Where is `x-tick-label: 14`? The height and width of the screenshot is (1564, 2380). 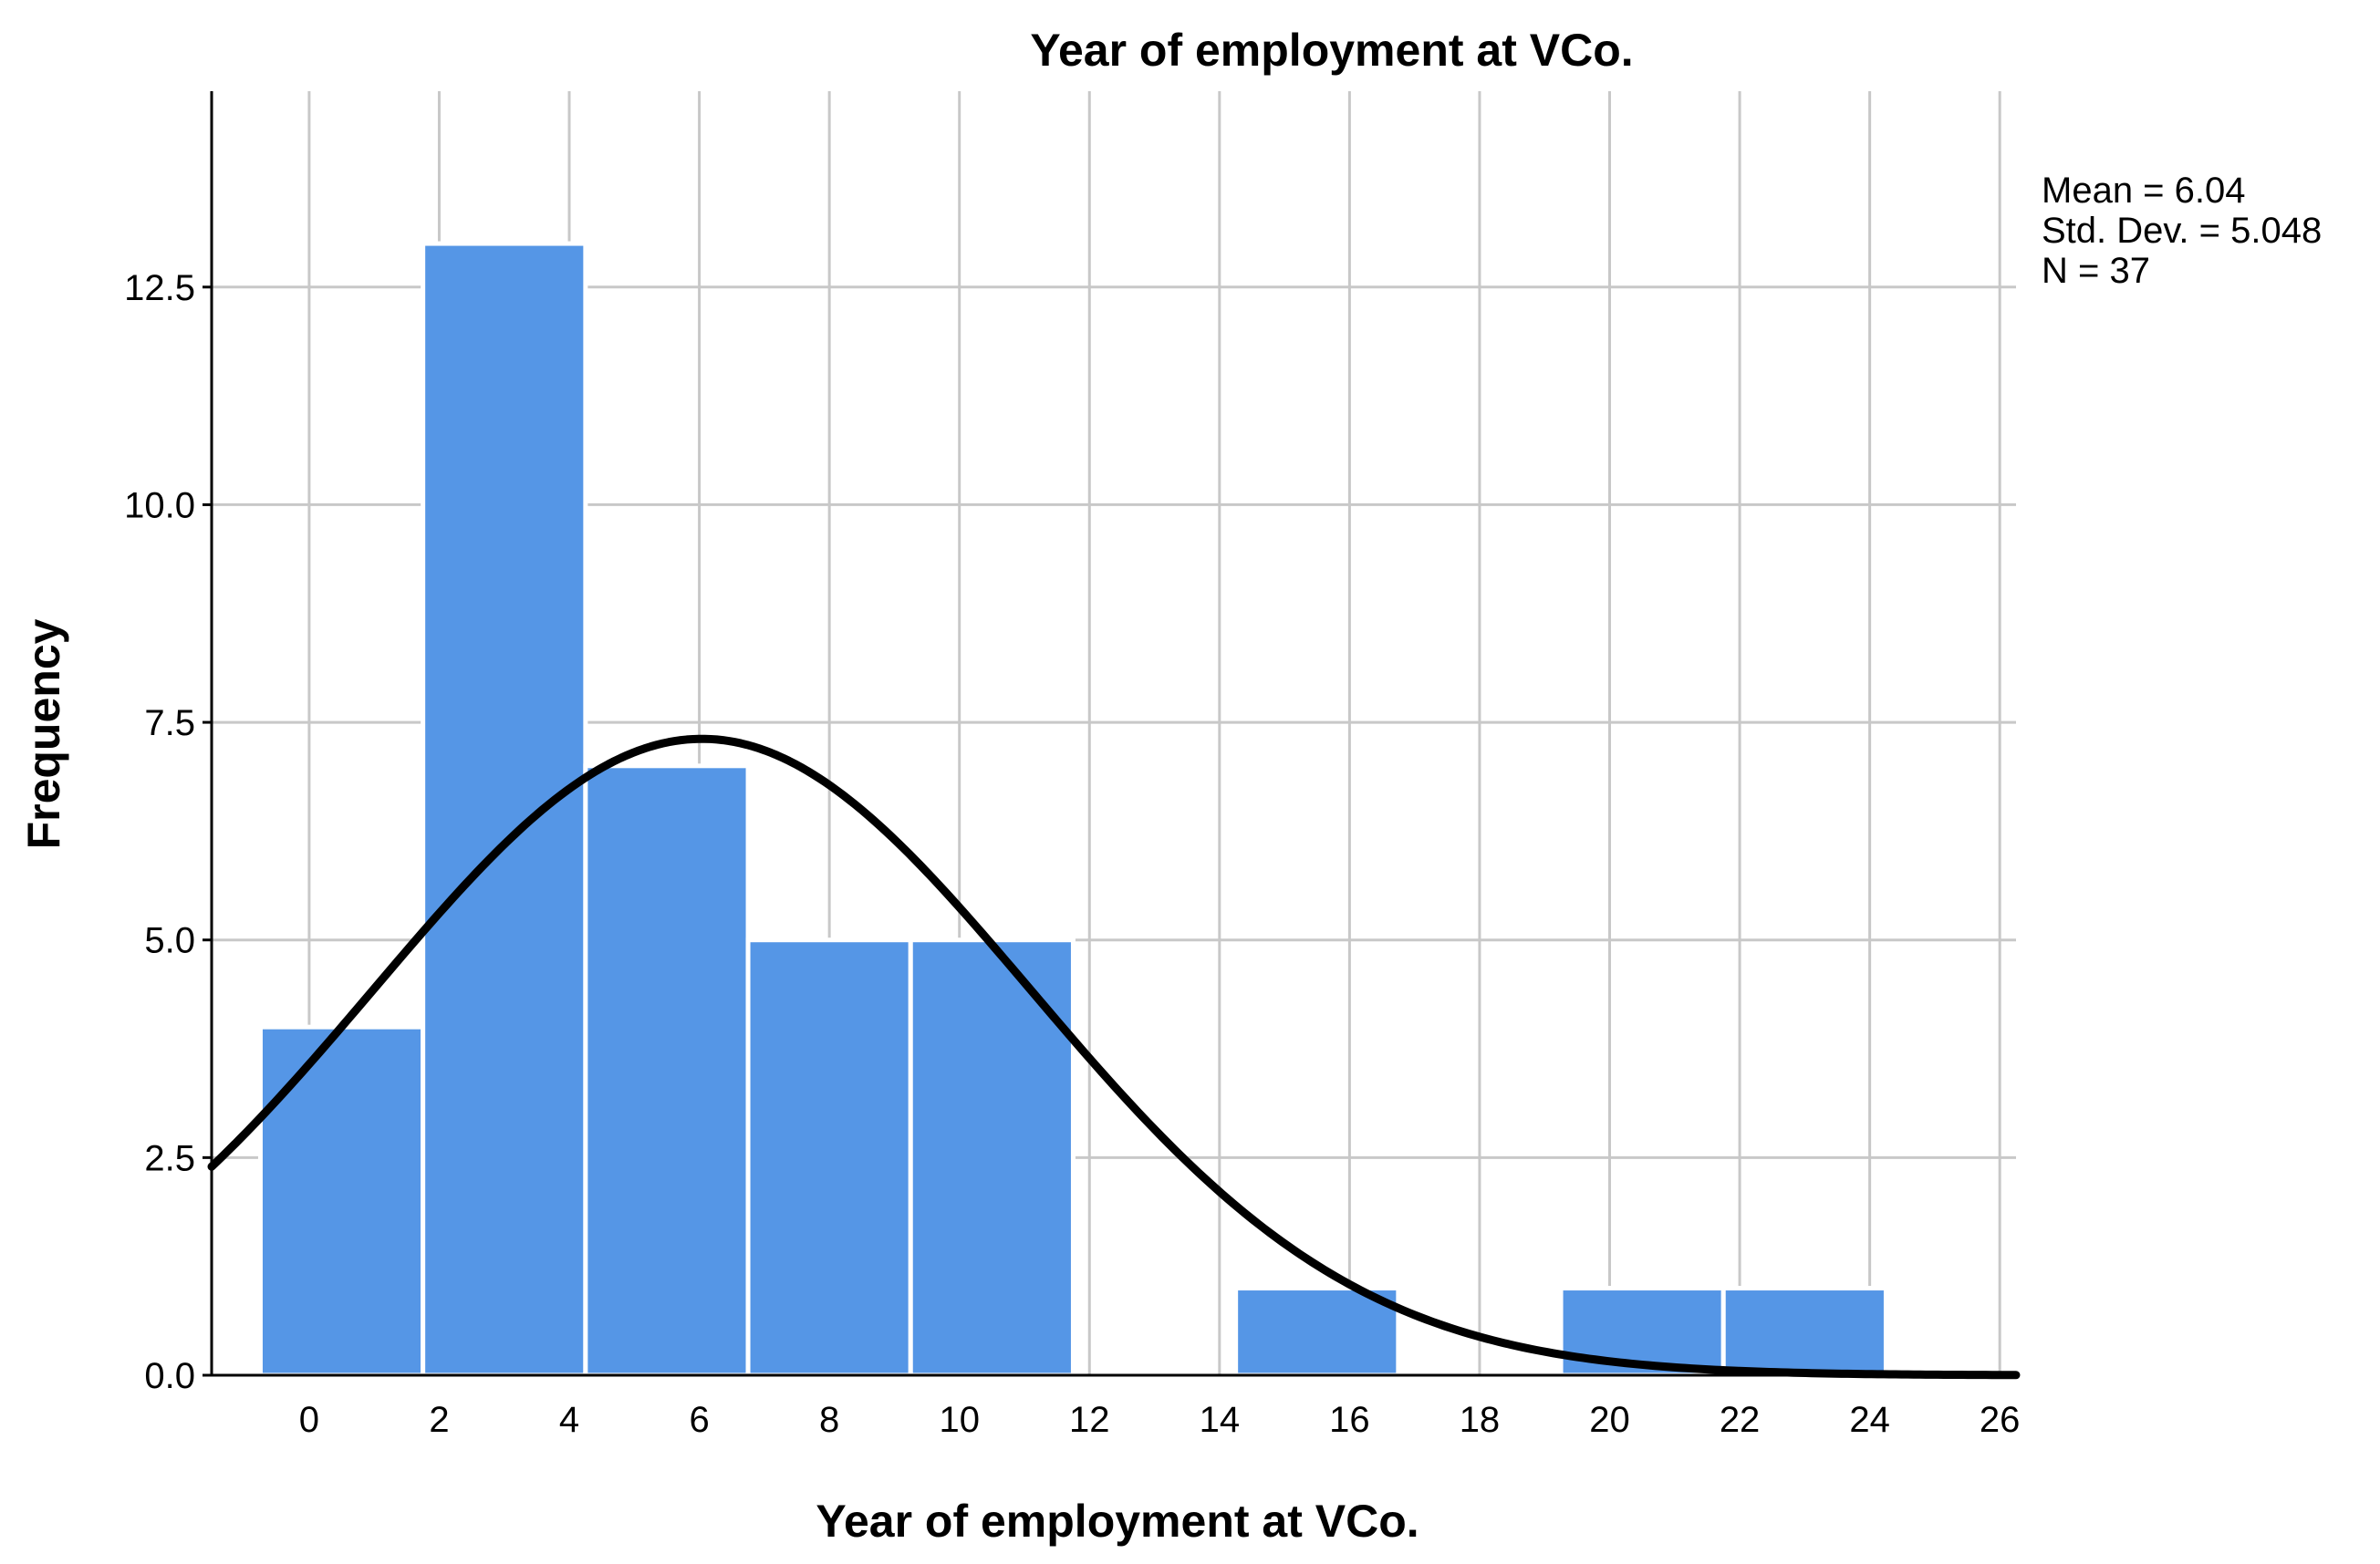
x-tick-label: 14 is located at coordinates (1221, 1420).